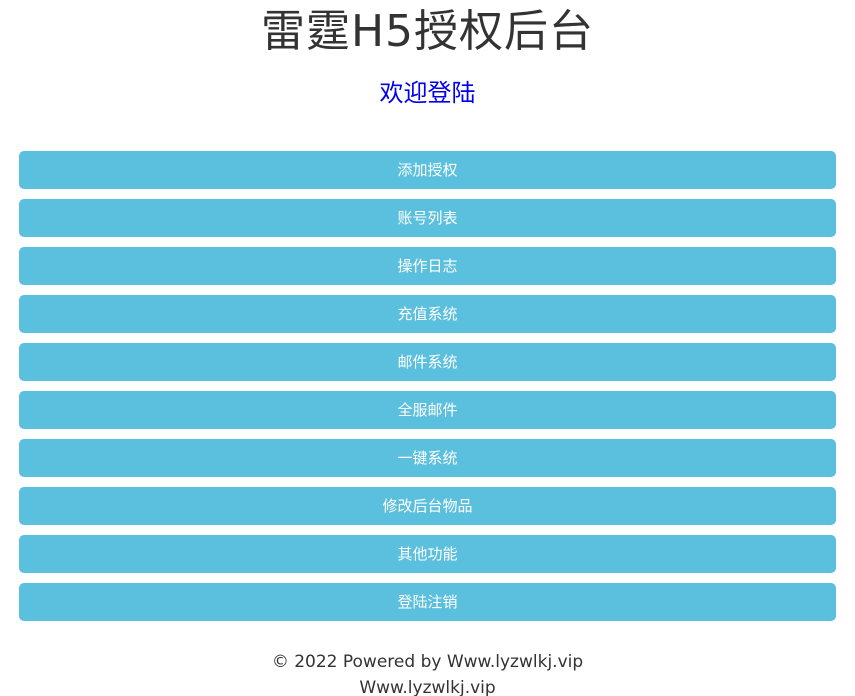  I want to click on menu-button-one-key-system: 一键系统, so click(427, 458).